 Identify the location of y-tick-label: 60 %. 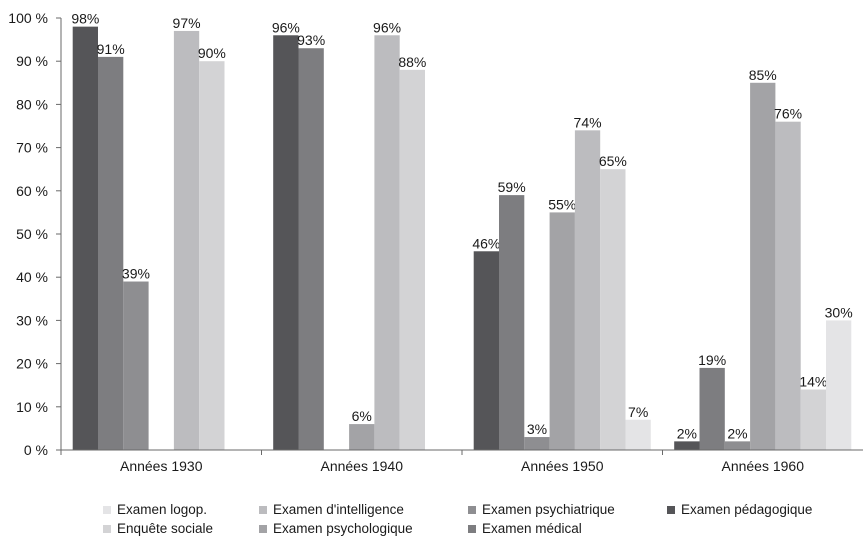
(32, 191).